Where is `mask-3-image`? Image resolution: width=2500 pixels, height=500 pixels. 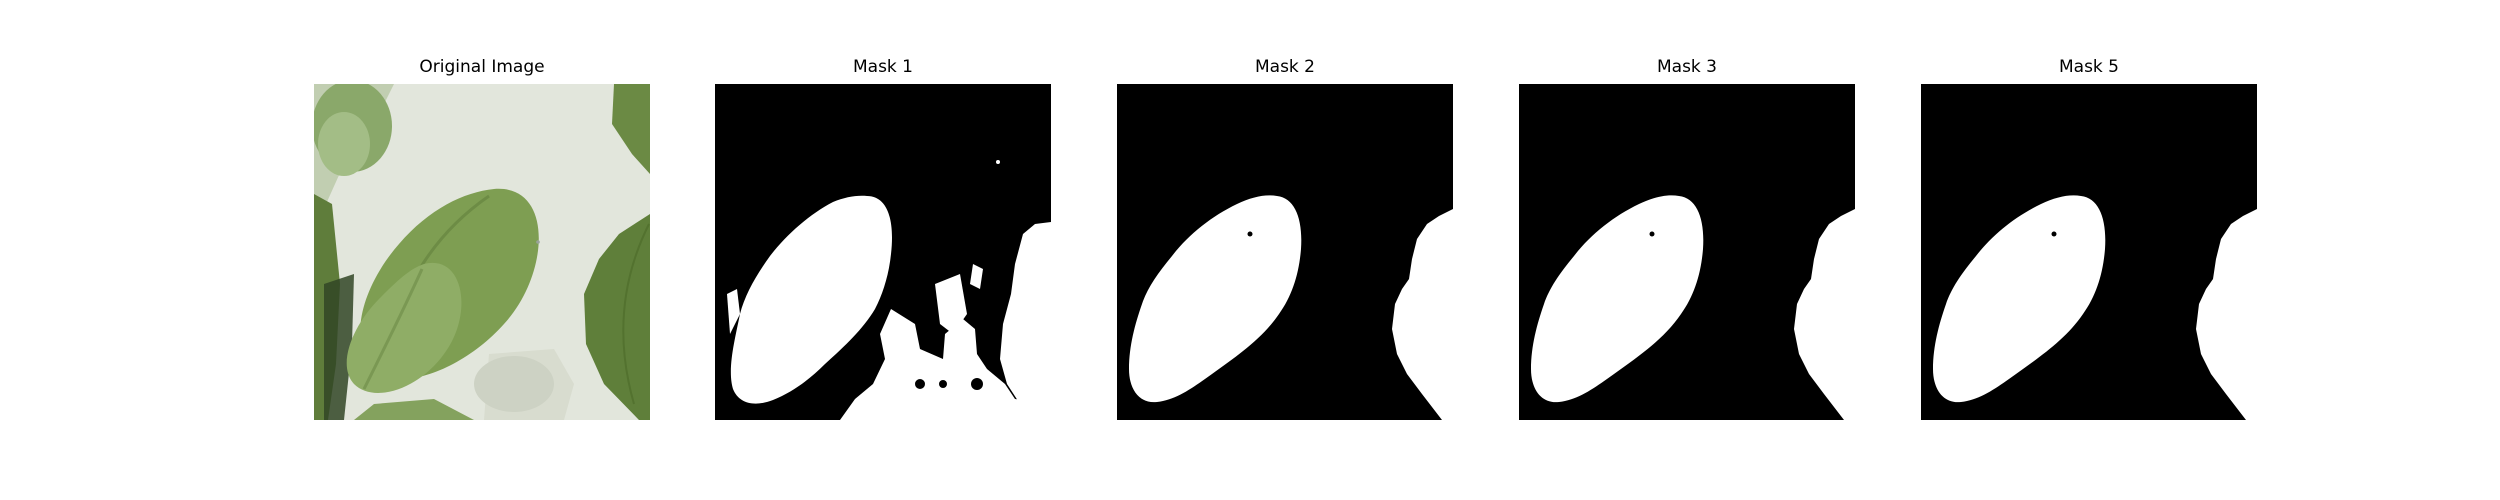 mask-3-image is located at coordinates (1687, 252).